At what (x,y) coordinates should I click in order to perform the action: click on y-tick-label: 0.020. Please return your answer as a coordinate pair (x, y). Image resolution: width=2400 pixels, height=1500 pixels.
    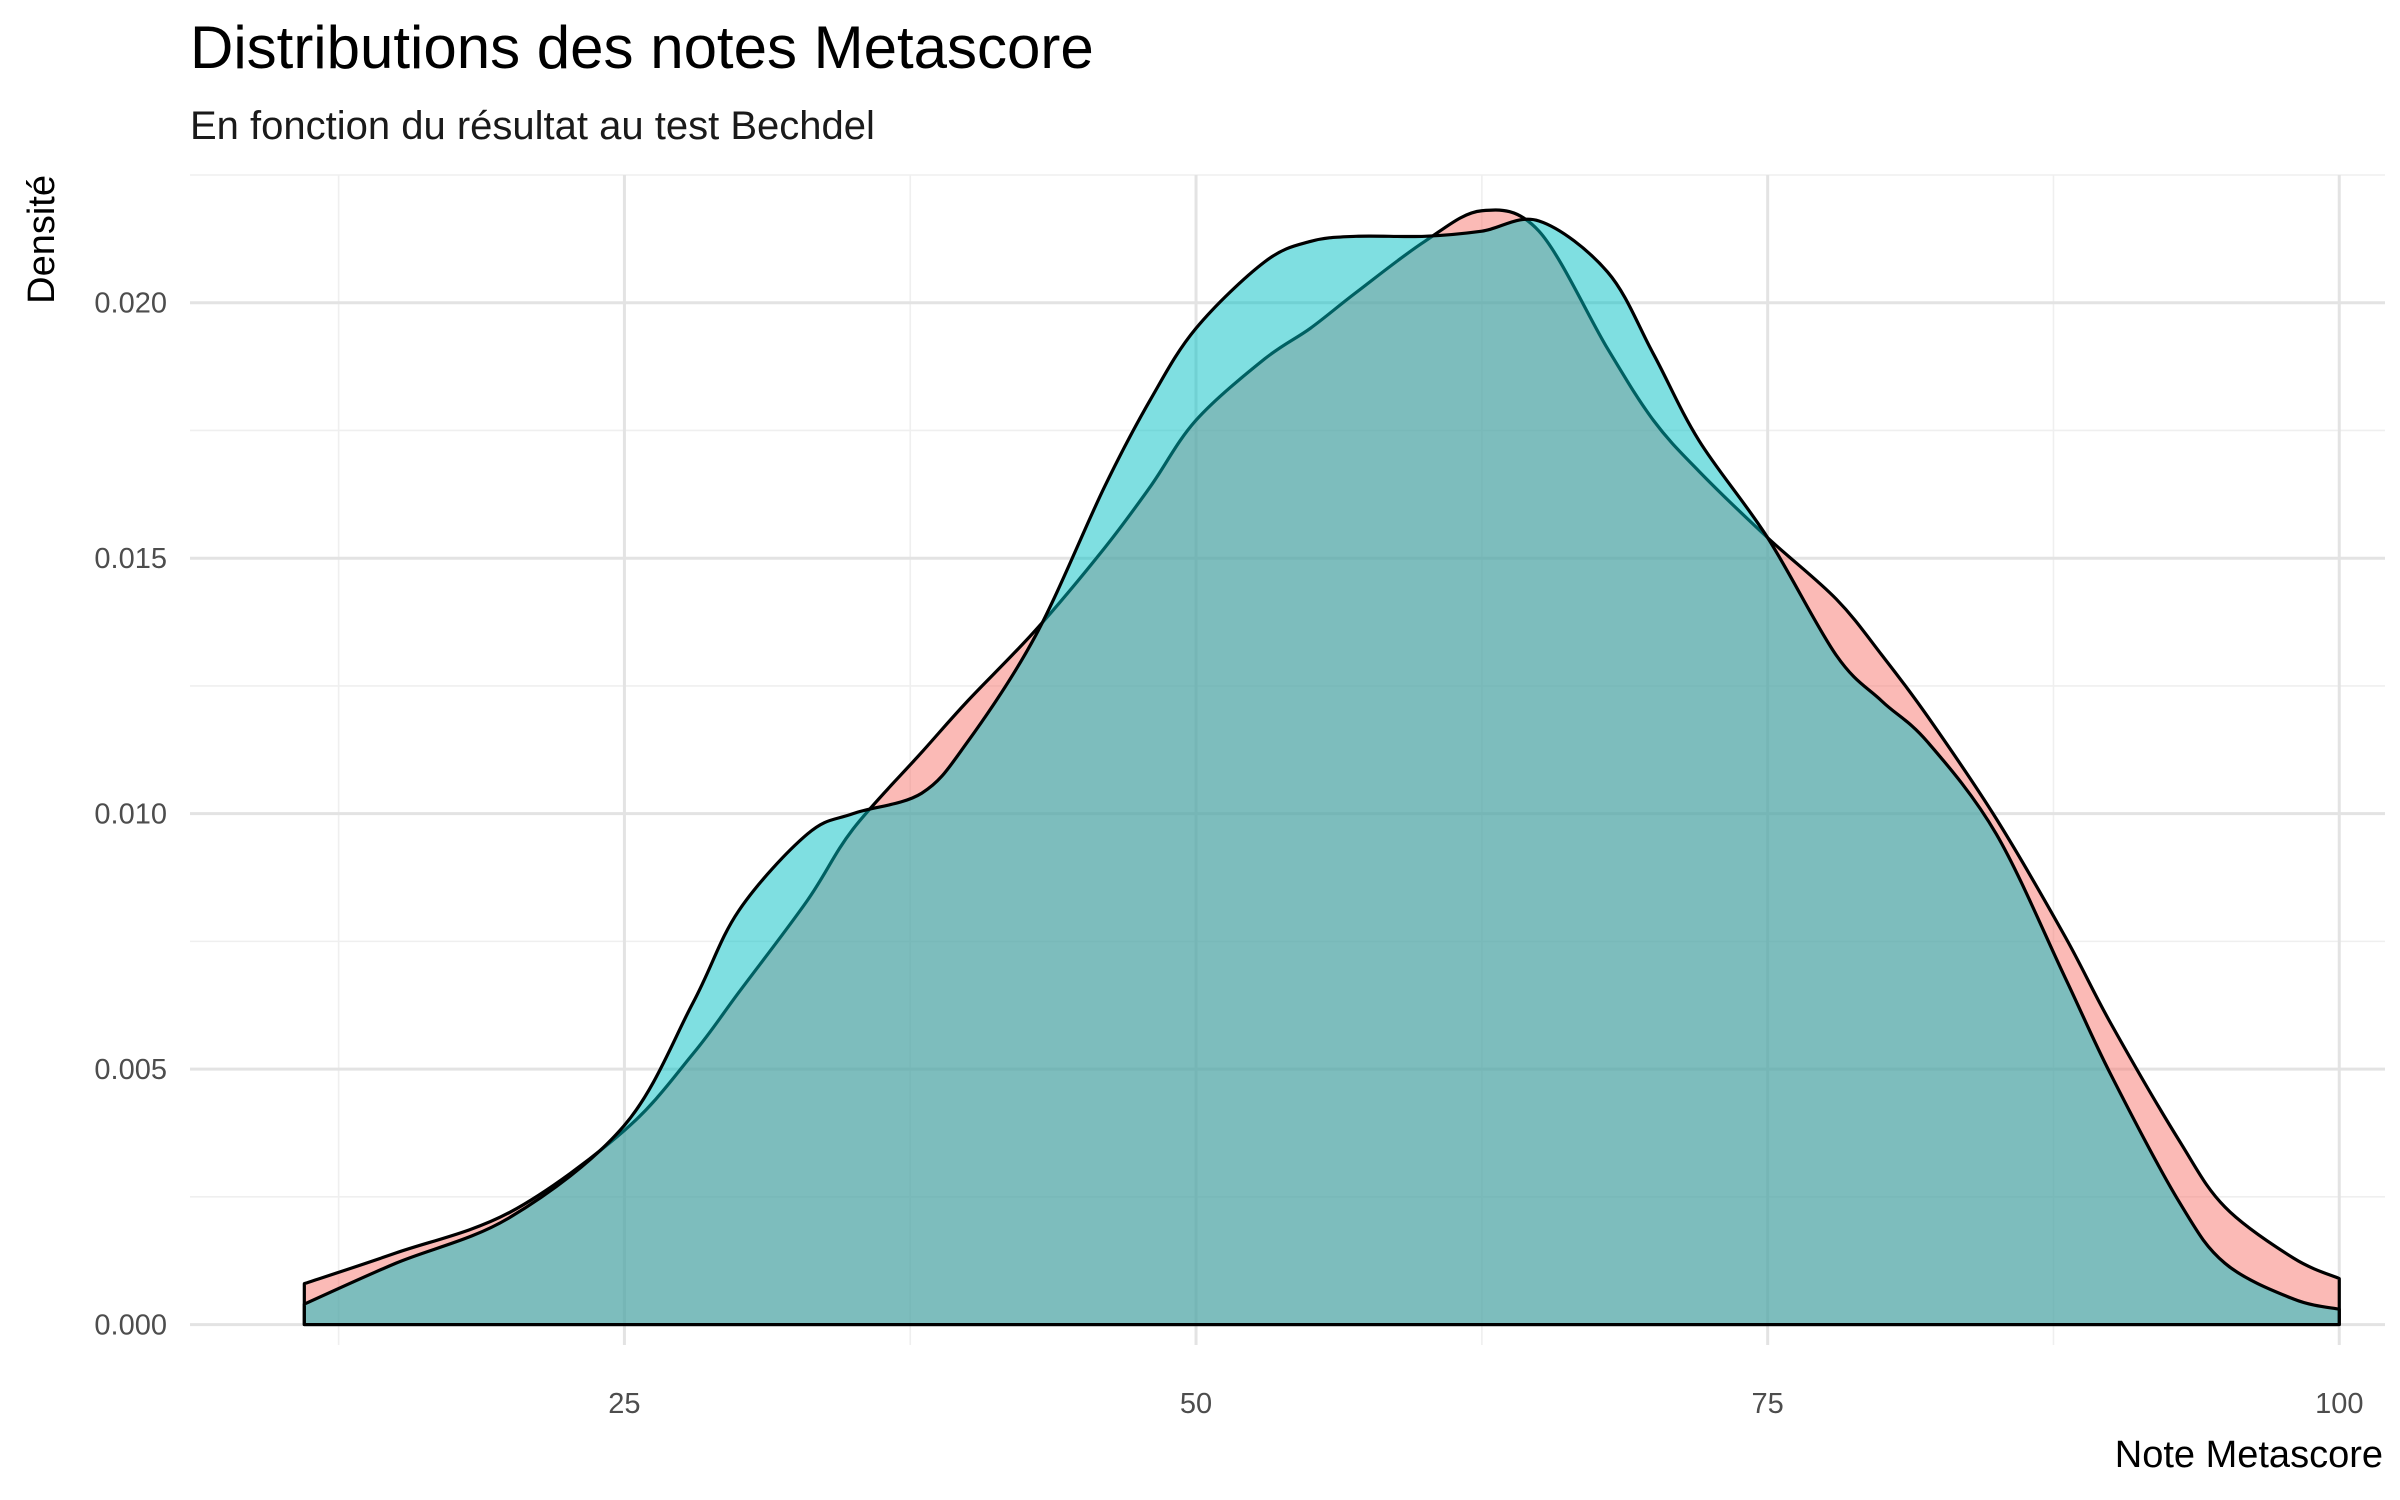
    Looking at the image, I should click on (130, 304).